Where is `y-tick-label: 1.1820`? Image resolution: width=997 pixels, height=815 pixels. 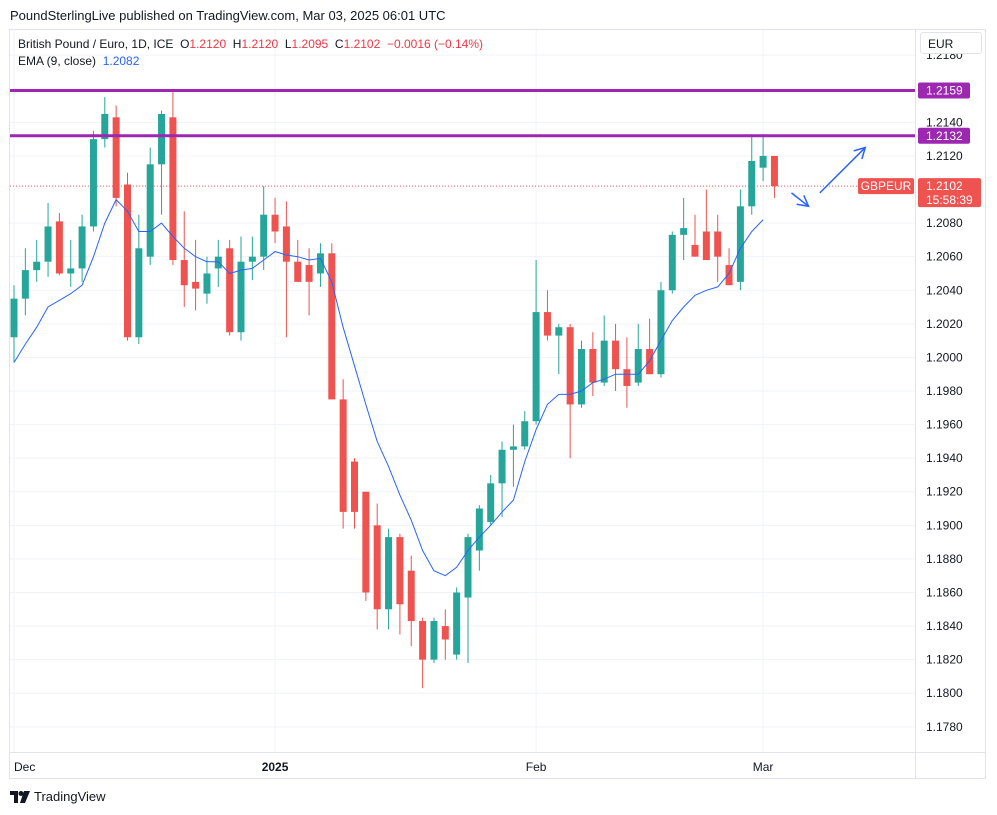 y-tick-label: 1.1820 is located at coordinates (944, 660).